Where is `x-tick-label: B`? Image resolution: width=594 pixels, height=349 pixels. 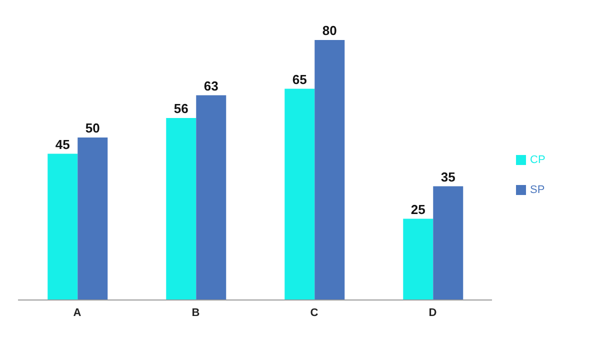 x-tick-label: B is located at coordinates (196, 312).